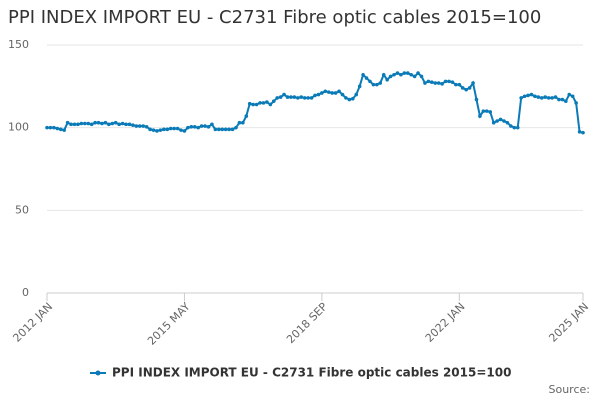 Image resolution: width=600 pixels, height=400 pixels. I want to click on y-tick-label: 150, so click(18, 44).